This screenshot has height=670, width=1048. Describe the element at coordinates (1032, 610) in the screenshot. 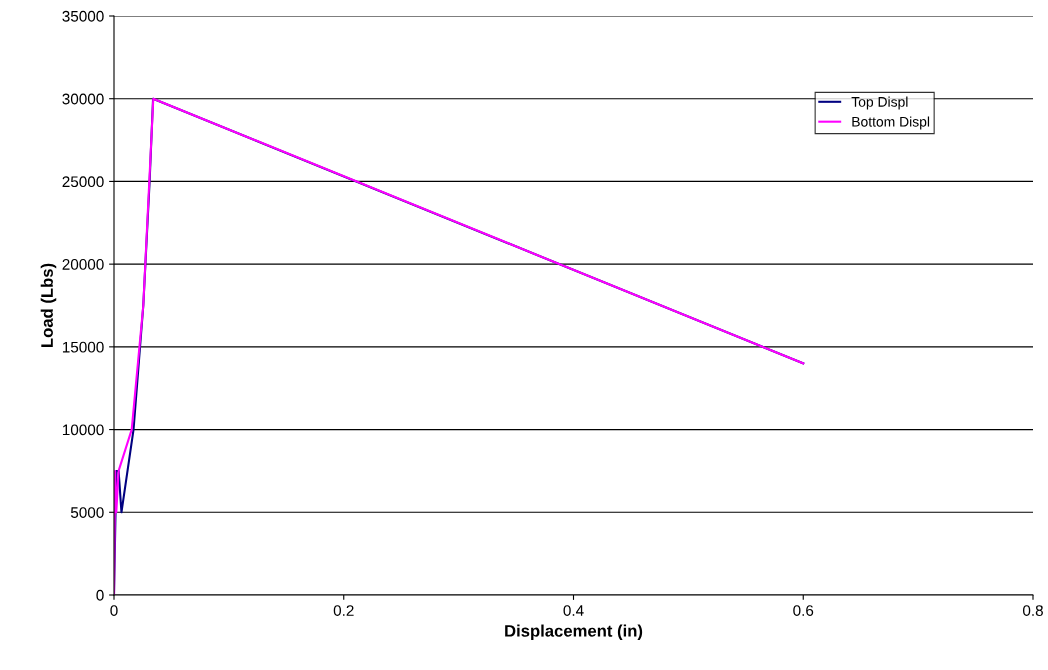

I see `x-tick-label: 0.8` at that location.